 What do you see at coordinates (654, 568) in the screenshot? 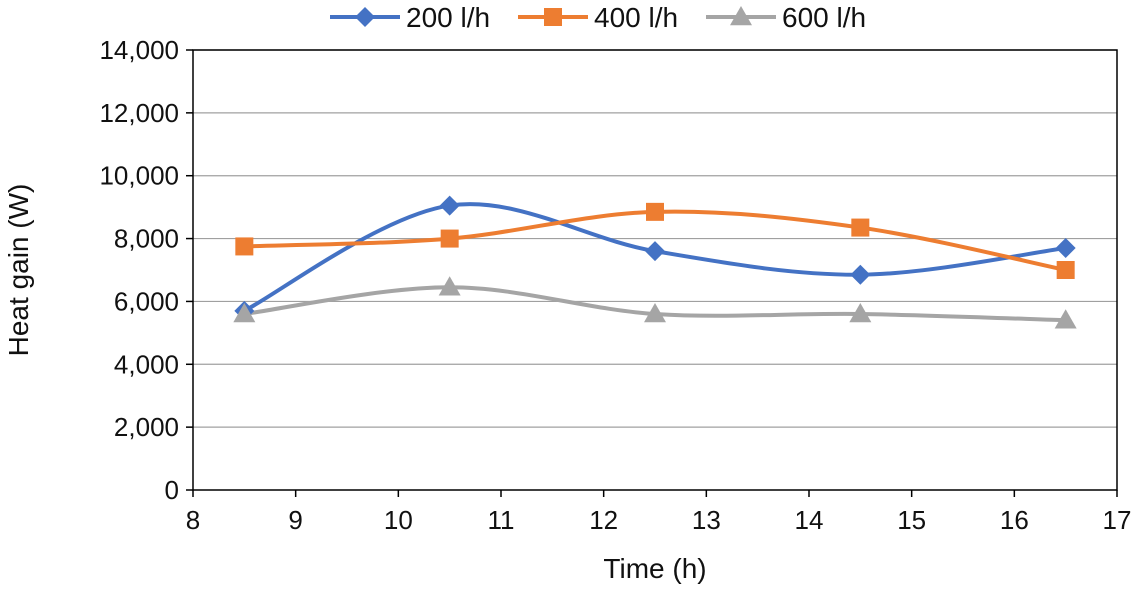
I see `x-axis-title: Time (h)` at bounding box center [654, 568].